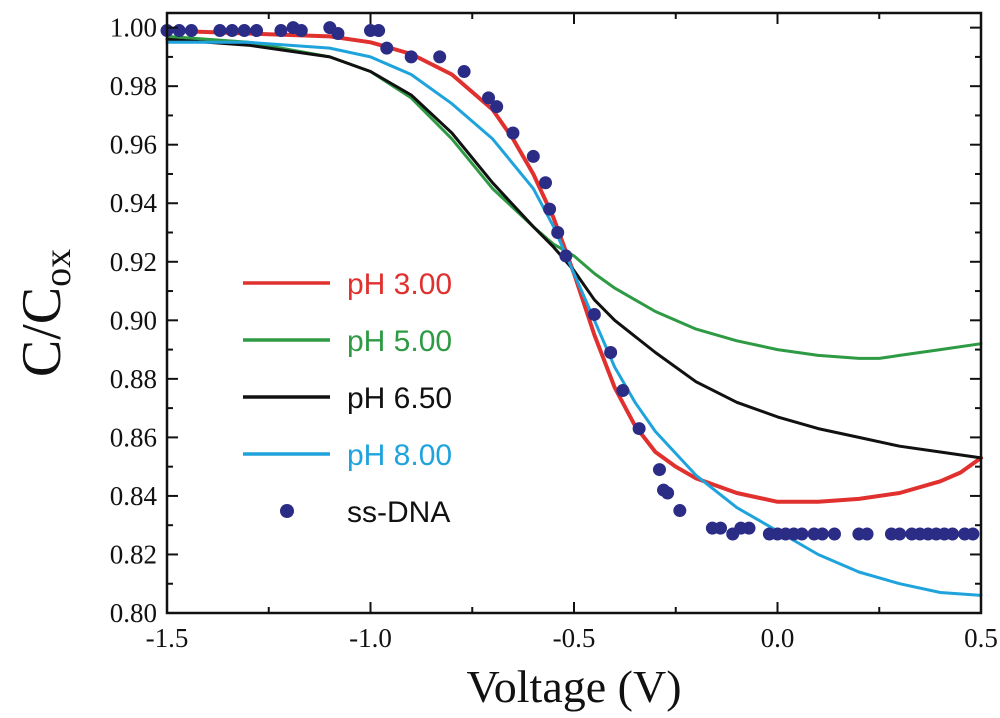  What do you see at coordinates (42, 332) in the screenshot?
I see `y-axis-title-main: C/C` at bounding box center [42, 332].